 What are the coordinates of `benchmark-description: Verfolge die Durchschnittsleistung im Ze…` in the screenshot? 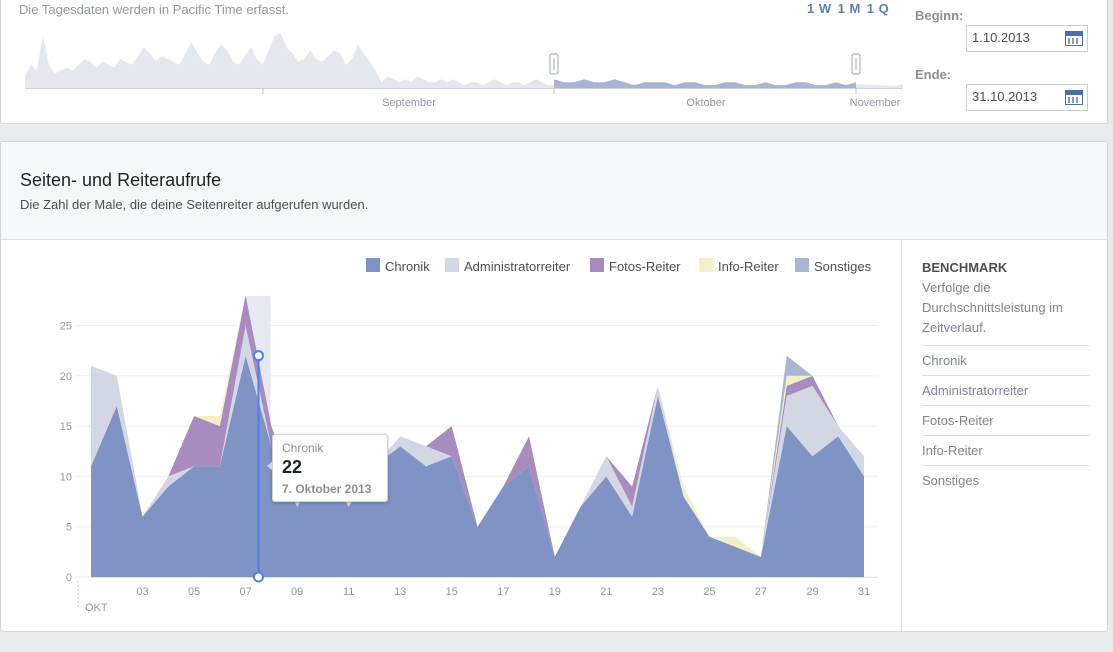 It's located at (992, 307).